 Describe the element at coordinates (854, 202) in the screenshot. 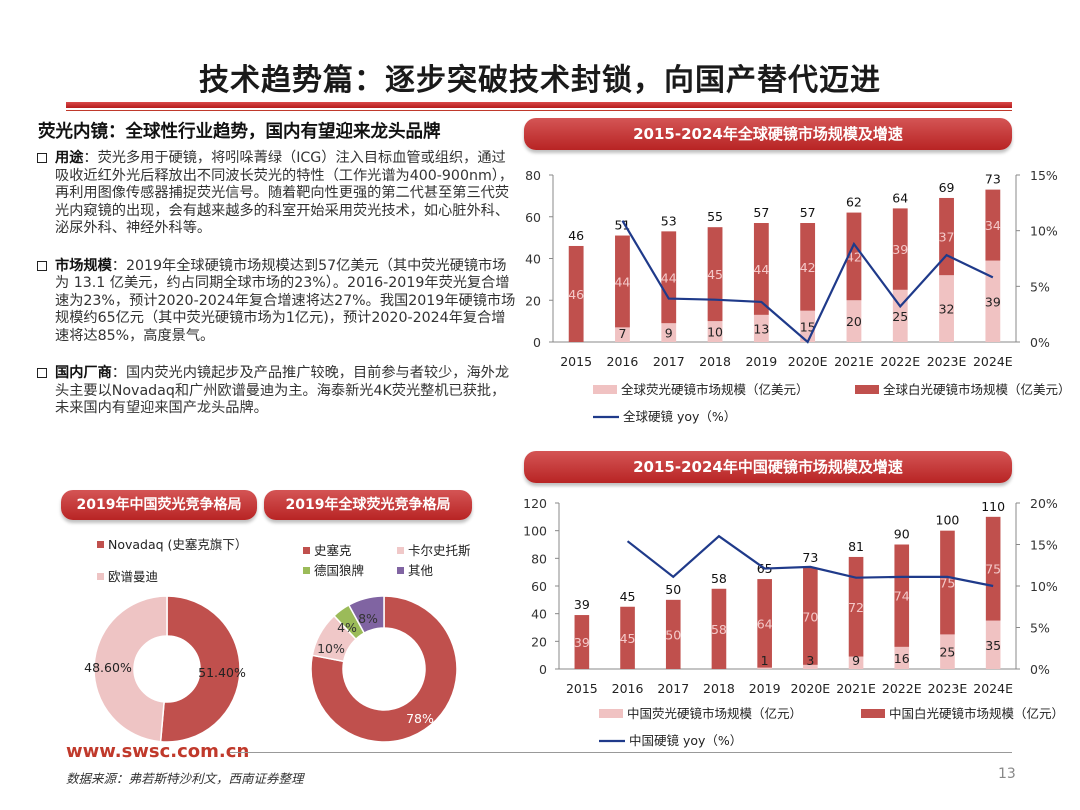

I see `total-label: 62` at that location.